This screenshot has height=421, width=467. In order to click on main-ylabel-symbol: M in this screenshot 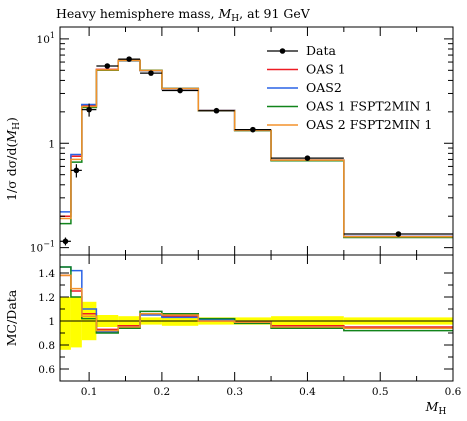, I will do `click(11, 136)`.